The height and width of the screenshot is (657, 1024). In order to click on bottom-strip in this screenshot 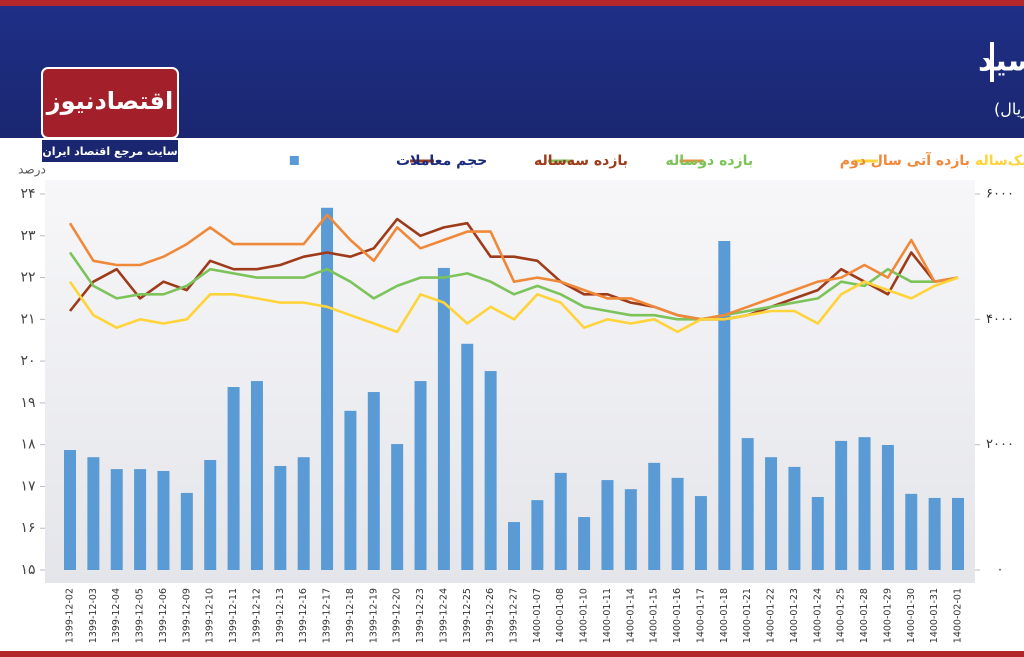, I will do `click(512, 654)`.